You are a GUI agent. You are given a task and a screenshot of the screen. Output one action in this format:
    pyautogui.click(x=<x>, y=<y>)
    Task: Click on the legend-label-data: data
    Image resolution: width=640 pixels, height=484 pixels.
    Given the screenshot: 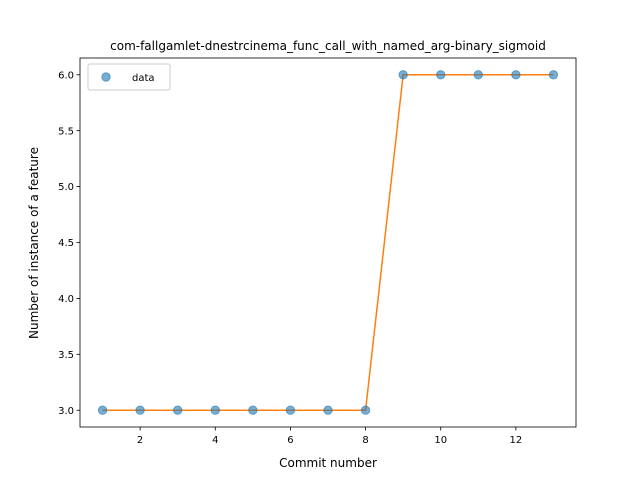 What is the action you would take?
    pyautogui.click(x=143, y=78)
    